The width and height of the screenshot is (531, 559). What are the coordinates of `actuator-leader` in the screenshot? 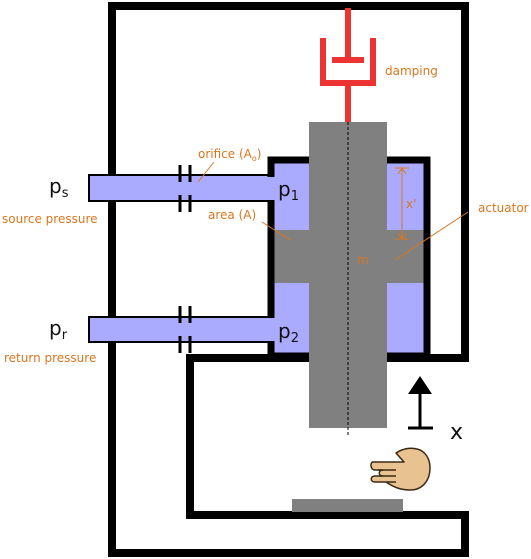 It's located at (431, 236).